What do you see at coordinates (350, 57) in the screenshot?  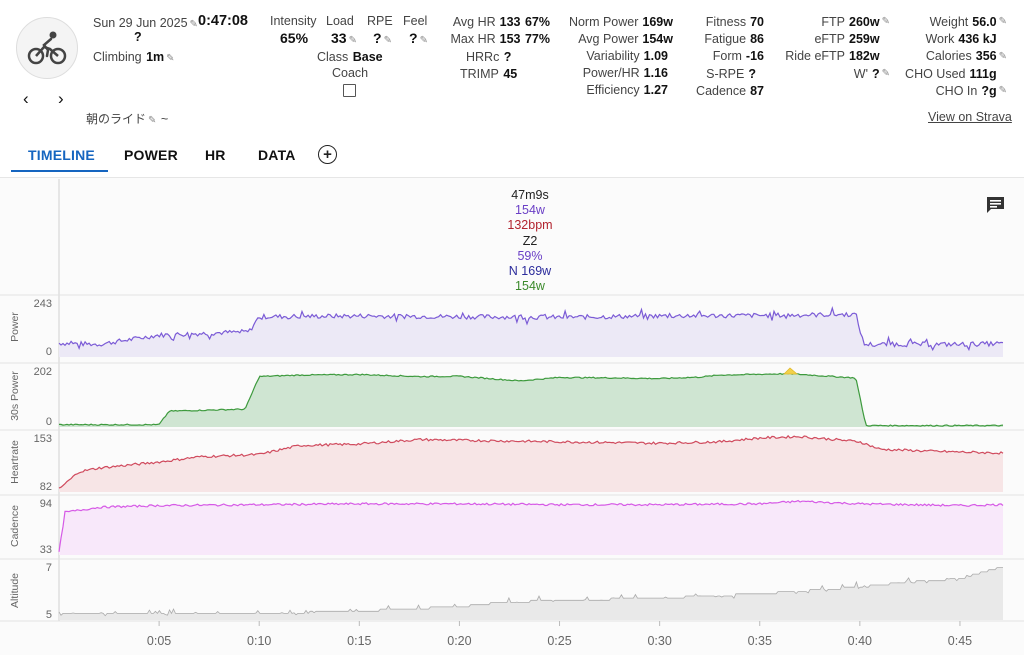 I see `class-field: Class Base` at bounding box center [350, 57].